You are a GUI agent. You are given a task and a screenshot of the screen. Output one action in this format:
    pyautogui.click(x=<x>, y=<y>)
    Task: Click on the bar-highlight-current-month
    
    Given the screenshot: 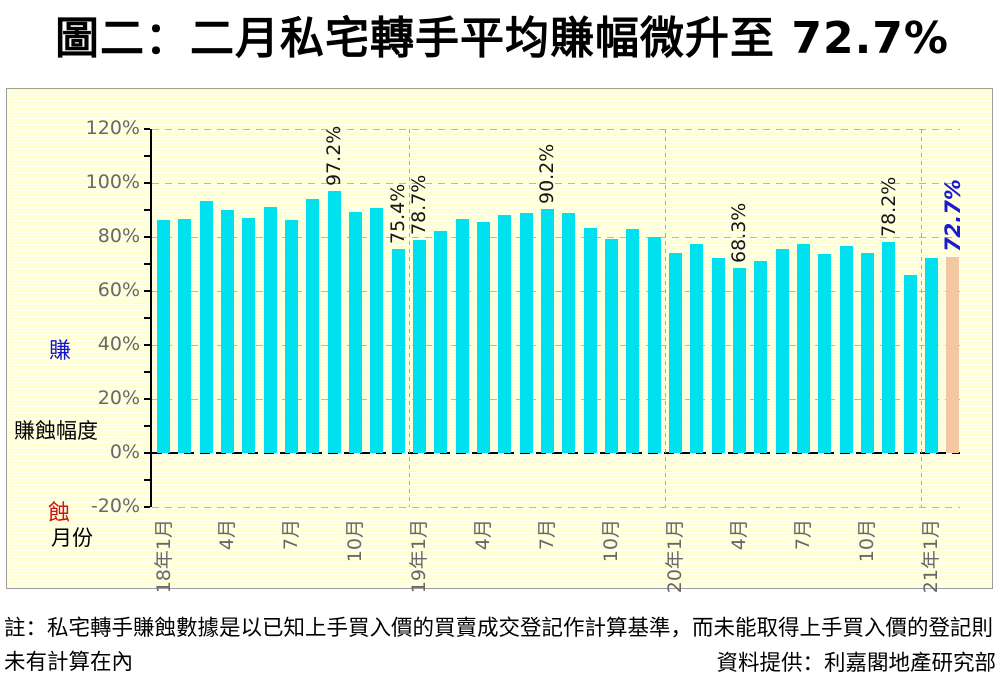 What is the action you would take?
    pyautogui.click(x=953, y=354)
    